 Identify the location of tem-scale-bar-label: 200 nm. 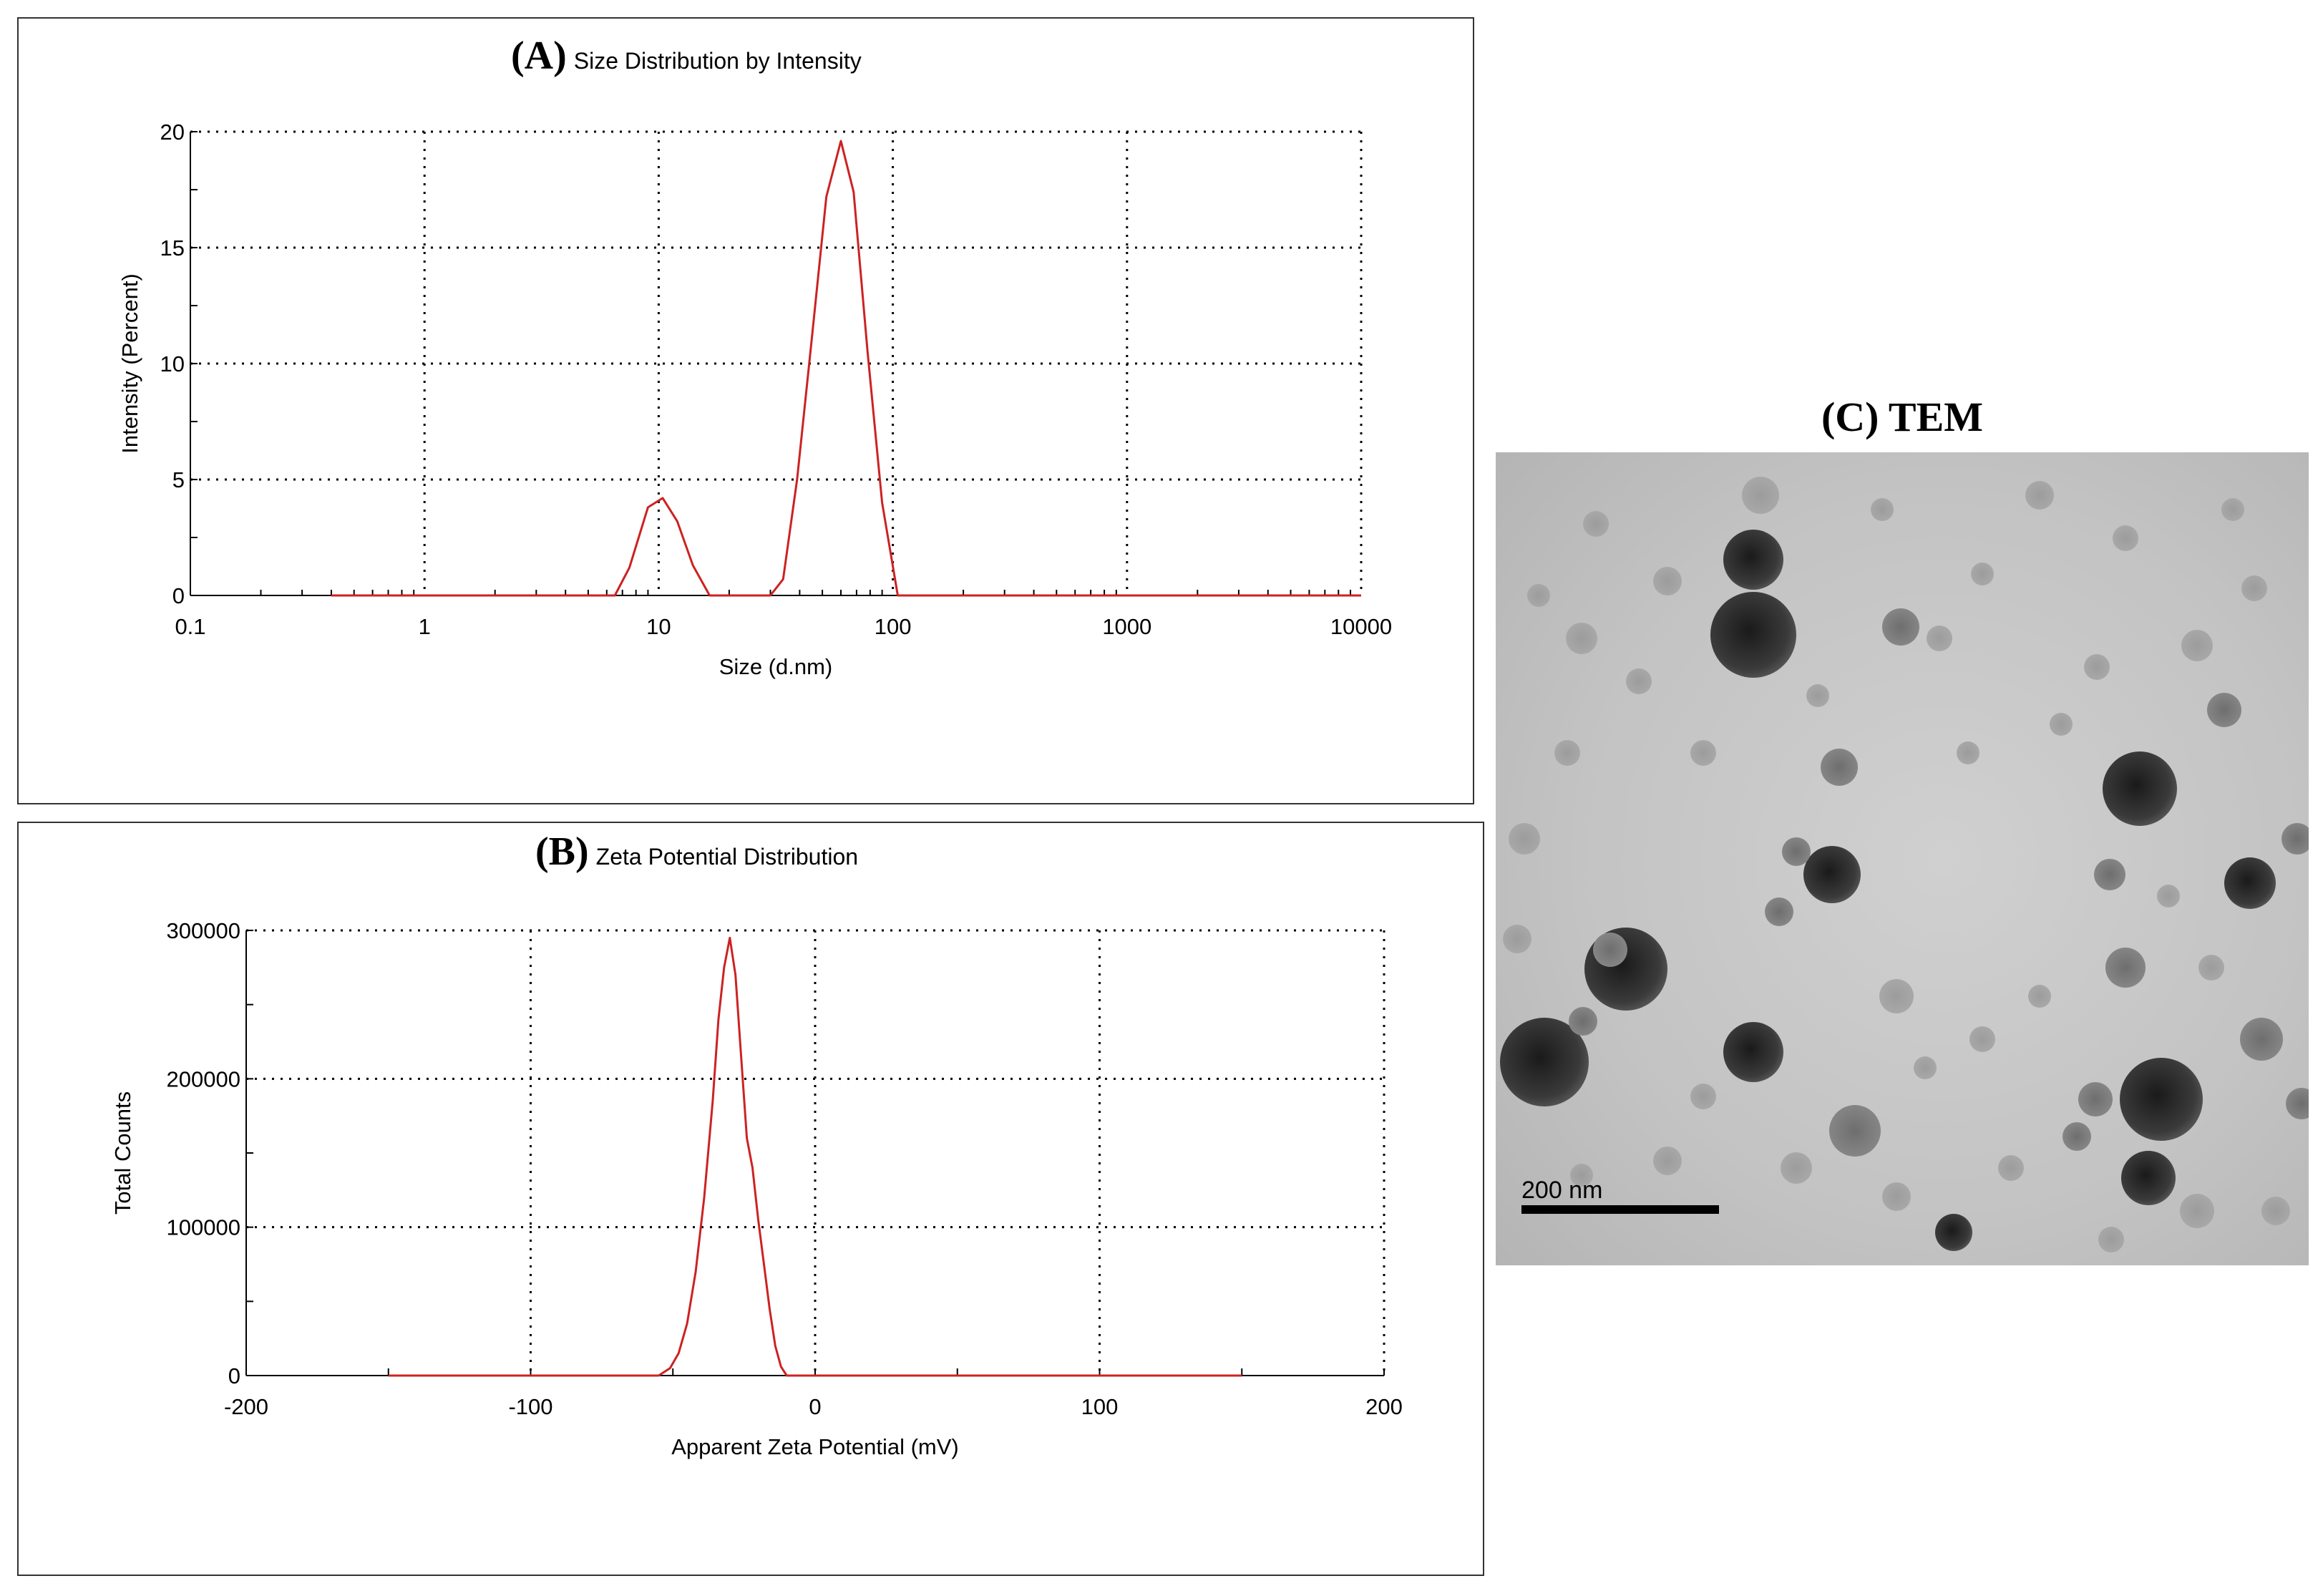
(1561, 1190).